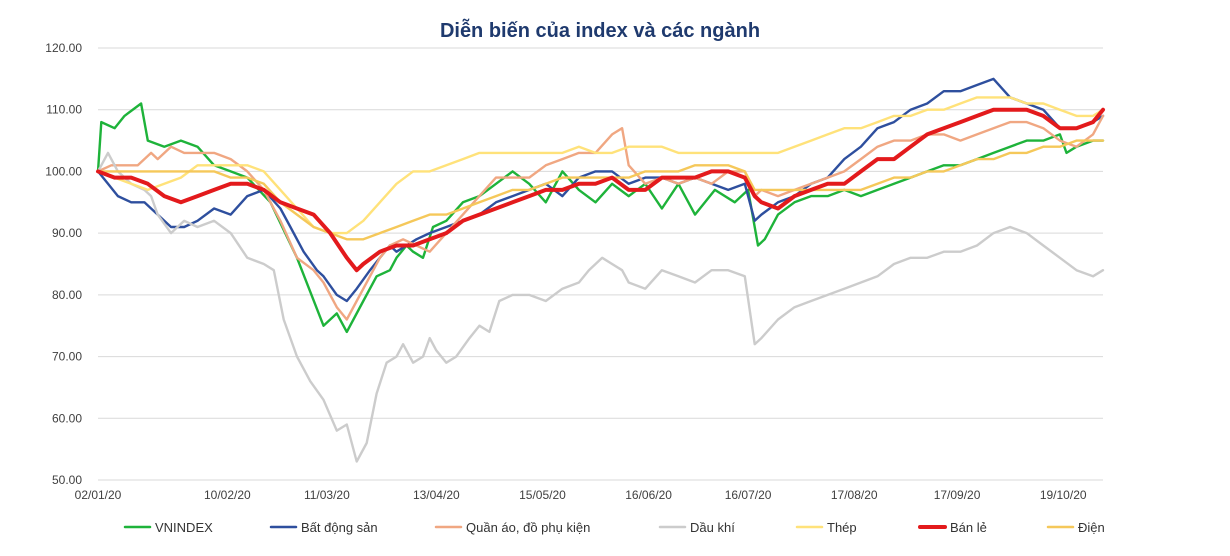 This screenshot has width=1230, height=556. What do you see at coordinates (957, 495) in the screenshot?
I see `x-tick-label: 17/09/20` at bounding box center [957, 495].